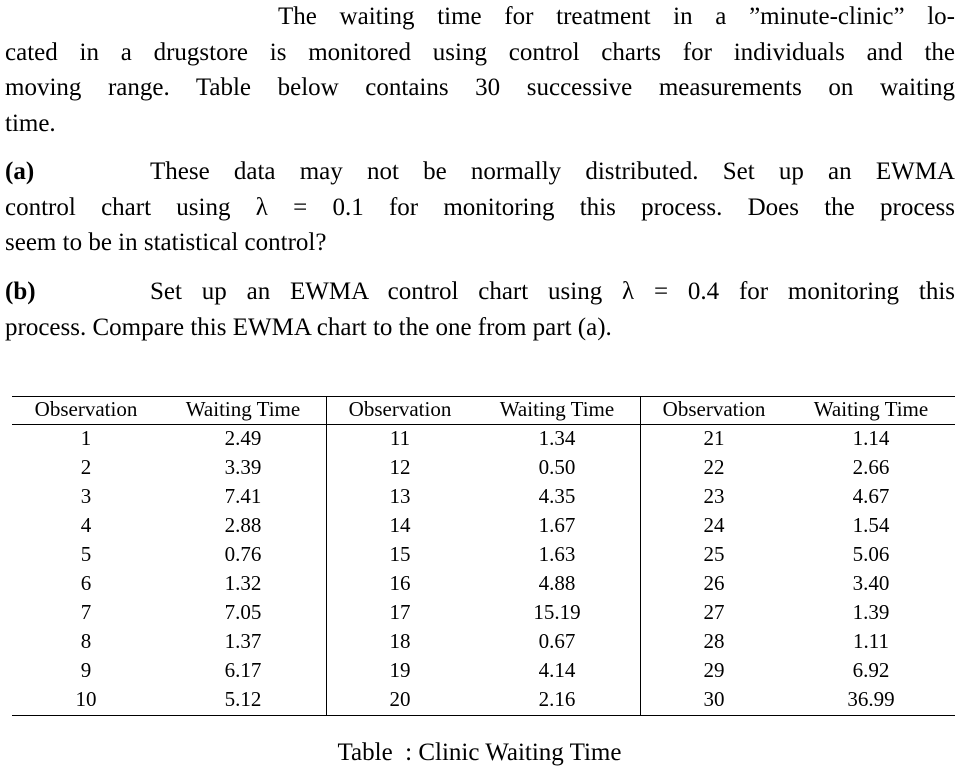 The height and width of the screenshot is (773, 959). I want to click on table-cell: 3.39, so click(243, 467).